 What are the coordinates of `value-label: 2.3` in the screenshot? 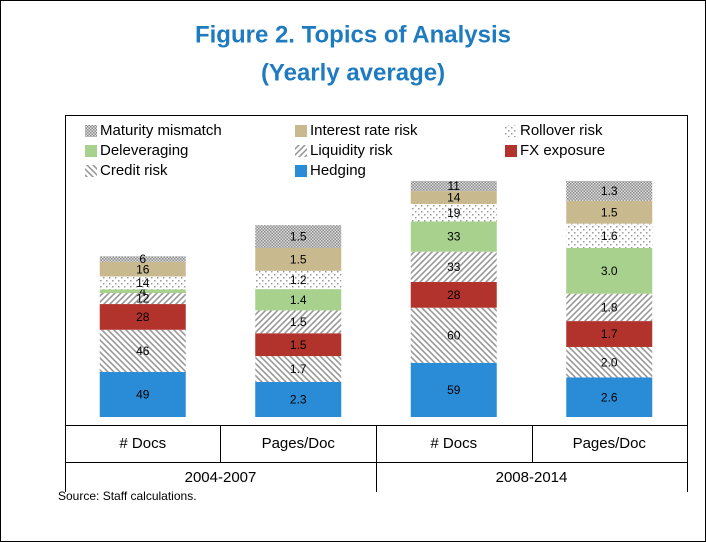 It's located at (298, 400).